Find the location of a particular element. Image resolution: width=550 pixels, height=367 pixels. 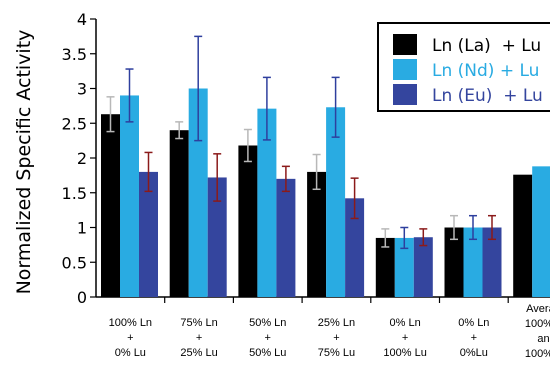

legend-entry-label: Ln (La) + Lu is located at coordinates (486, 46).